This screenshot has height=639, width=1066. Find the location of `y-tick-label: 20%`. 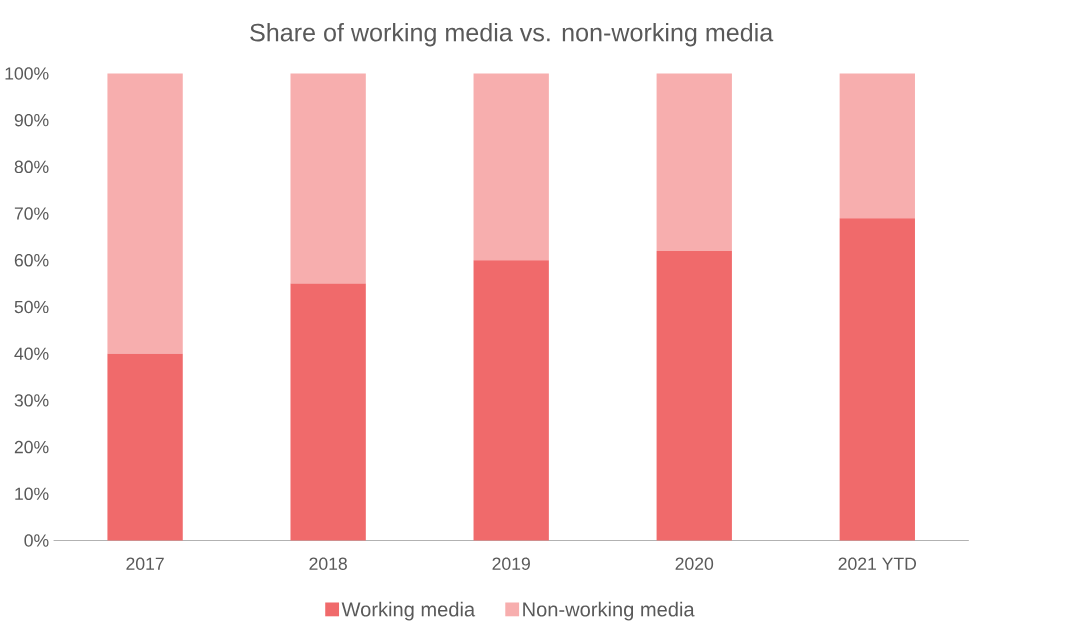

y-tick-label: 20% is located at coordinates (31, 447).